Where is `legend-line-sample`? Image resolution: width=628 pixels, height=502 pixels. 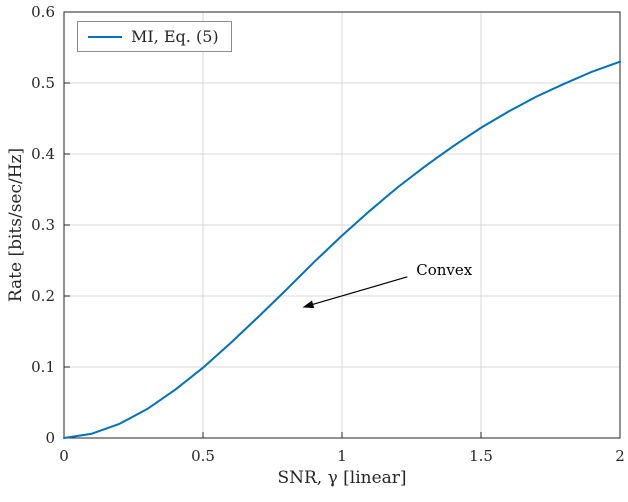 legend-line-sample is located at coordinates (105, 36).